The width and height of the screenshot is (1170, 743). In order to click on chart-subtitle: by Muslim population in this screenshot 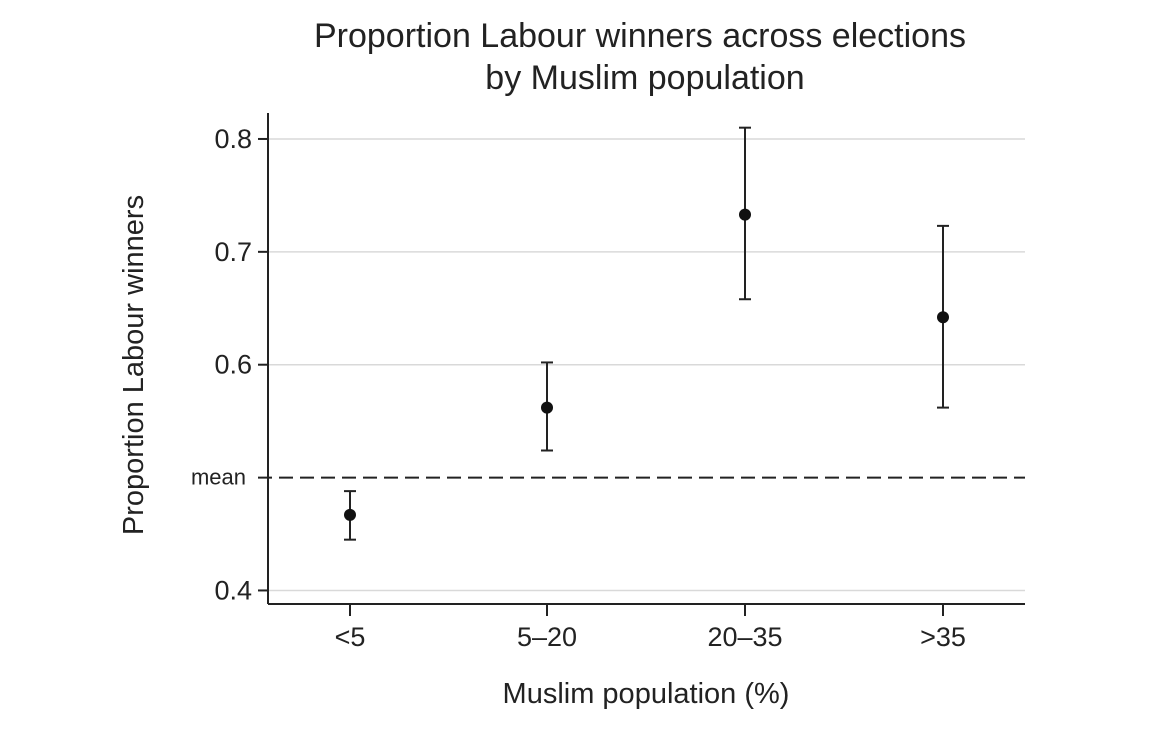, I will do `click(644, 78)`.